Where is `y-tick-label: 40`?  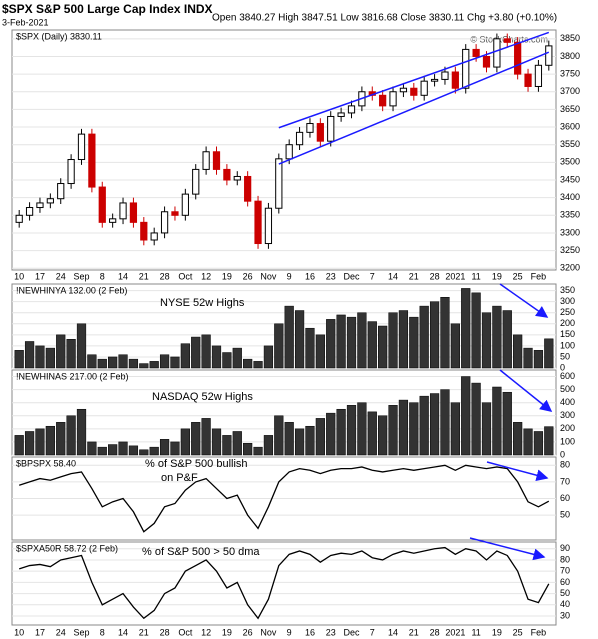
y-tick-label: 40 is located at coordinates (565, 604).